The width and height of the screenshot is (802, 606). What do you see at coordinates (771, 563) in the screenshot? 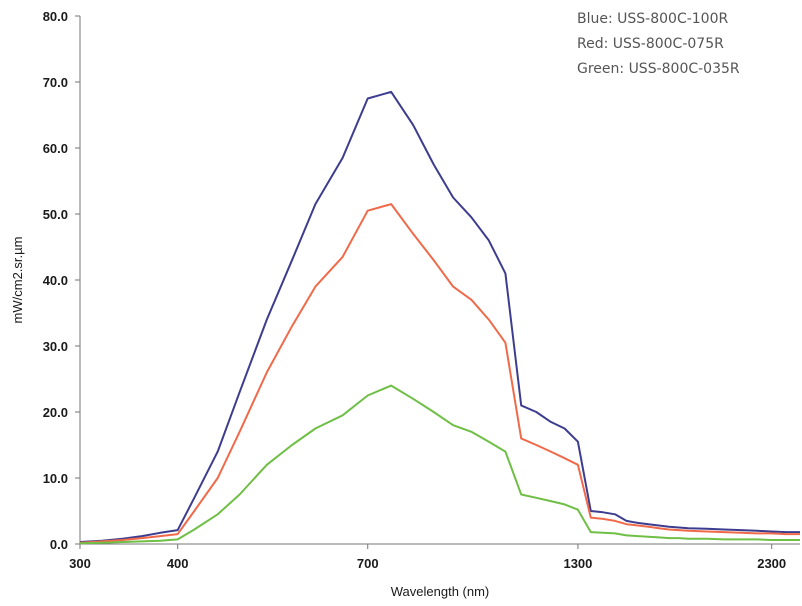
I see `x-tick-label: 2300` at bounding box center [771, 563].